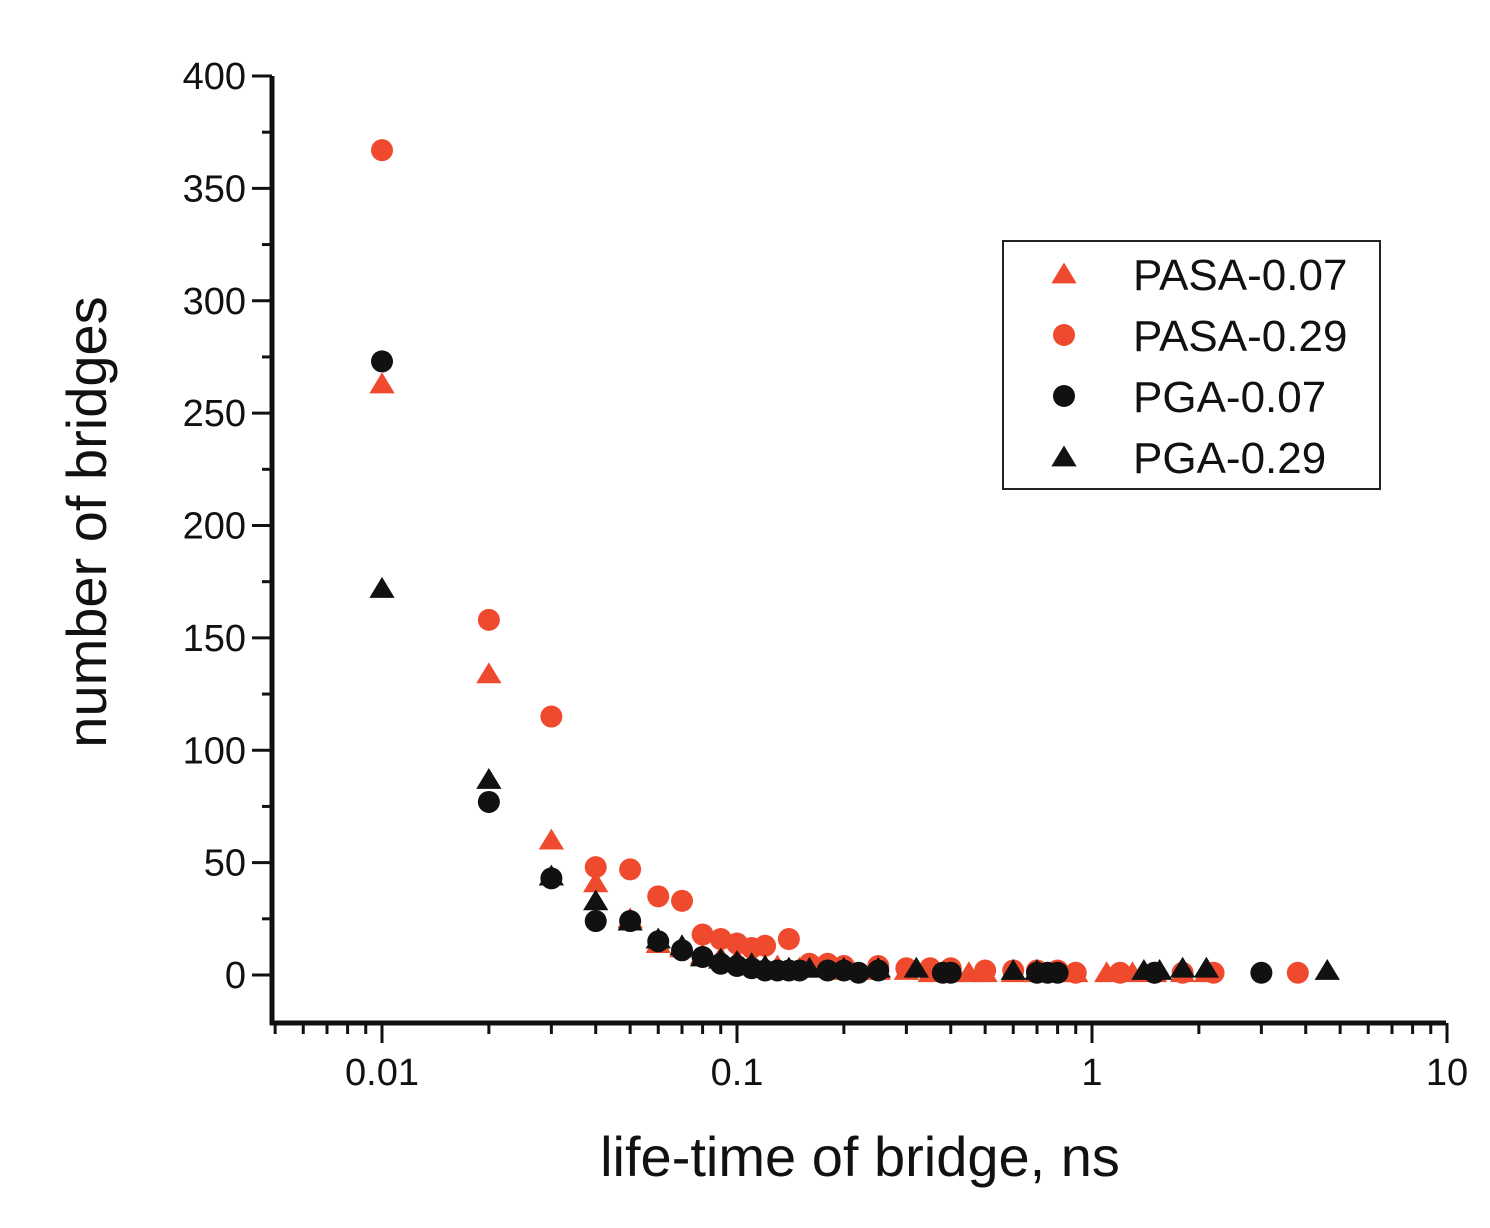  What do you see at coordinates (235, 976) in the screenshot?
I see `y-tick-label: 0` at bounding box center [235, 976].